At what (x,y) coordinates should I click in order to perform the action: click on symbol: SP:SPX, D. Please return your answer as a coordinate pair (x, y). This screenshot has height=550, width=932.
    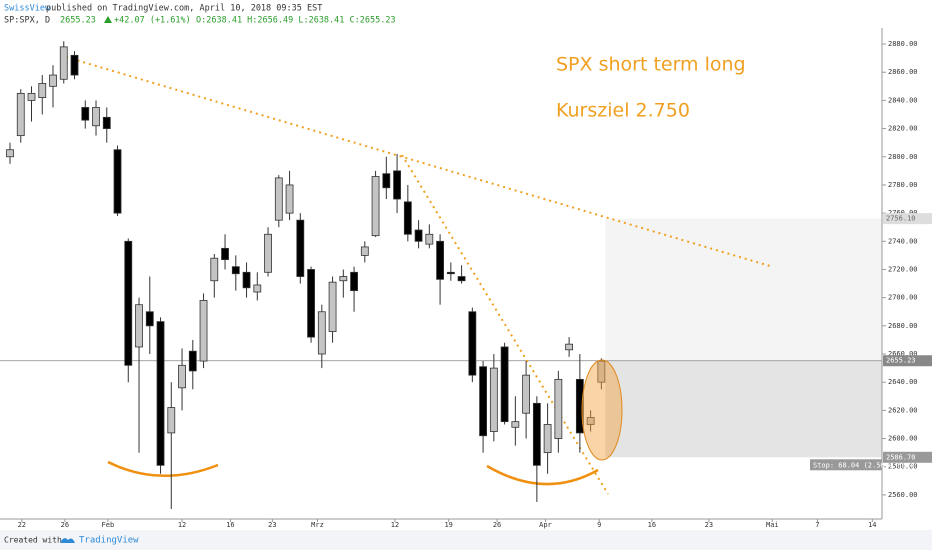
    Looking at the image, I should click on (27, 21).